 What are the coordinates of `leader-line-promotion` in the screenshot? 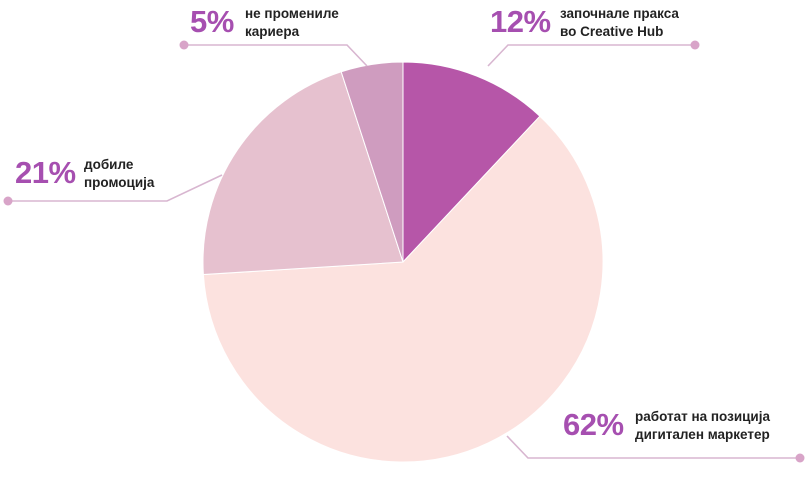 It's located at (115, 188).